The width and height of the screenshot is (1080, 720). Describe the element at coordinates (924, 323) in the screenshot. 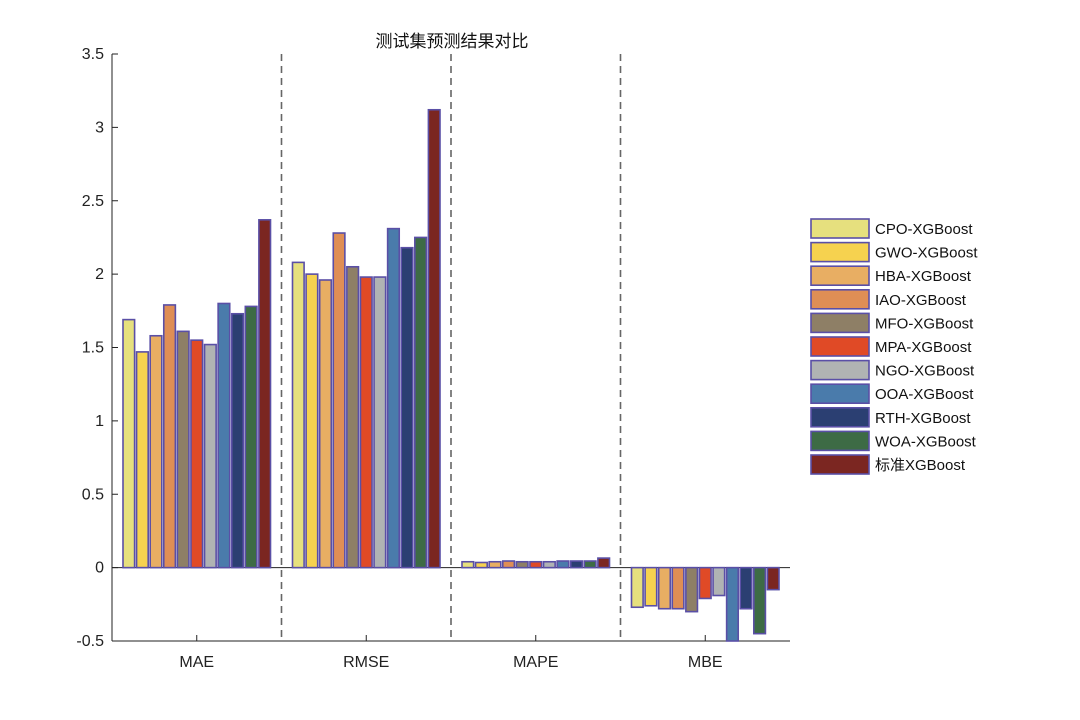

I see `legend-label: MFO-XGBoost` at that location.